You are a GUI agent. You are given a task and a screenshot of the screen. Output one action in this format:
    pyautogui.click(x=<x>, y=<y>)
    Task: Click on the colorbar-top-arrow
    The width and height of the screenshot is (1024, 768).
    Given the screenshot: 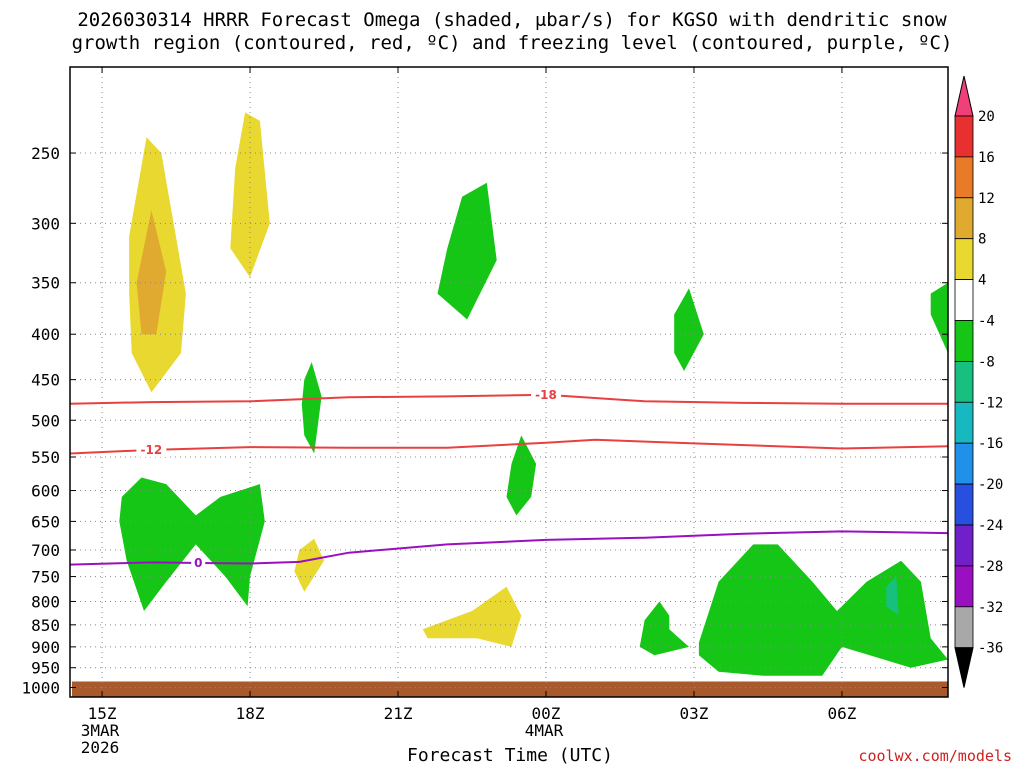 What is the action you would take?
    pyautogui.click(x=964, y=96)
    